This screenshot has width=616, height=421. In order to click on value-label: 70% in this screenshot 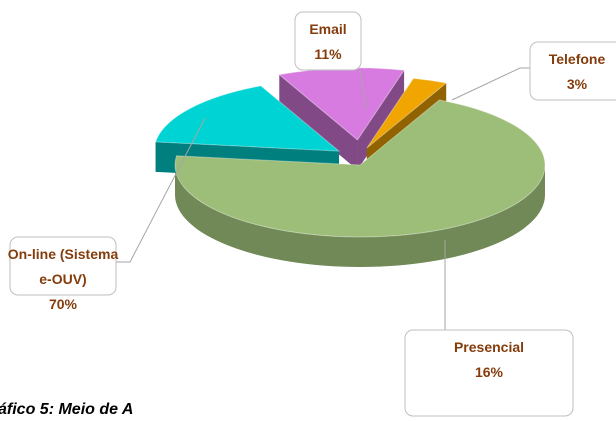, I will do `click(63, 304)`.